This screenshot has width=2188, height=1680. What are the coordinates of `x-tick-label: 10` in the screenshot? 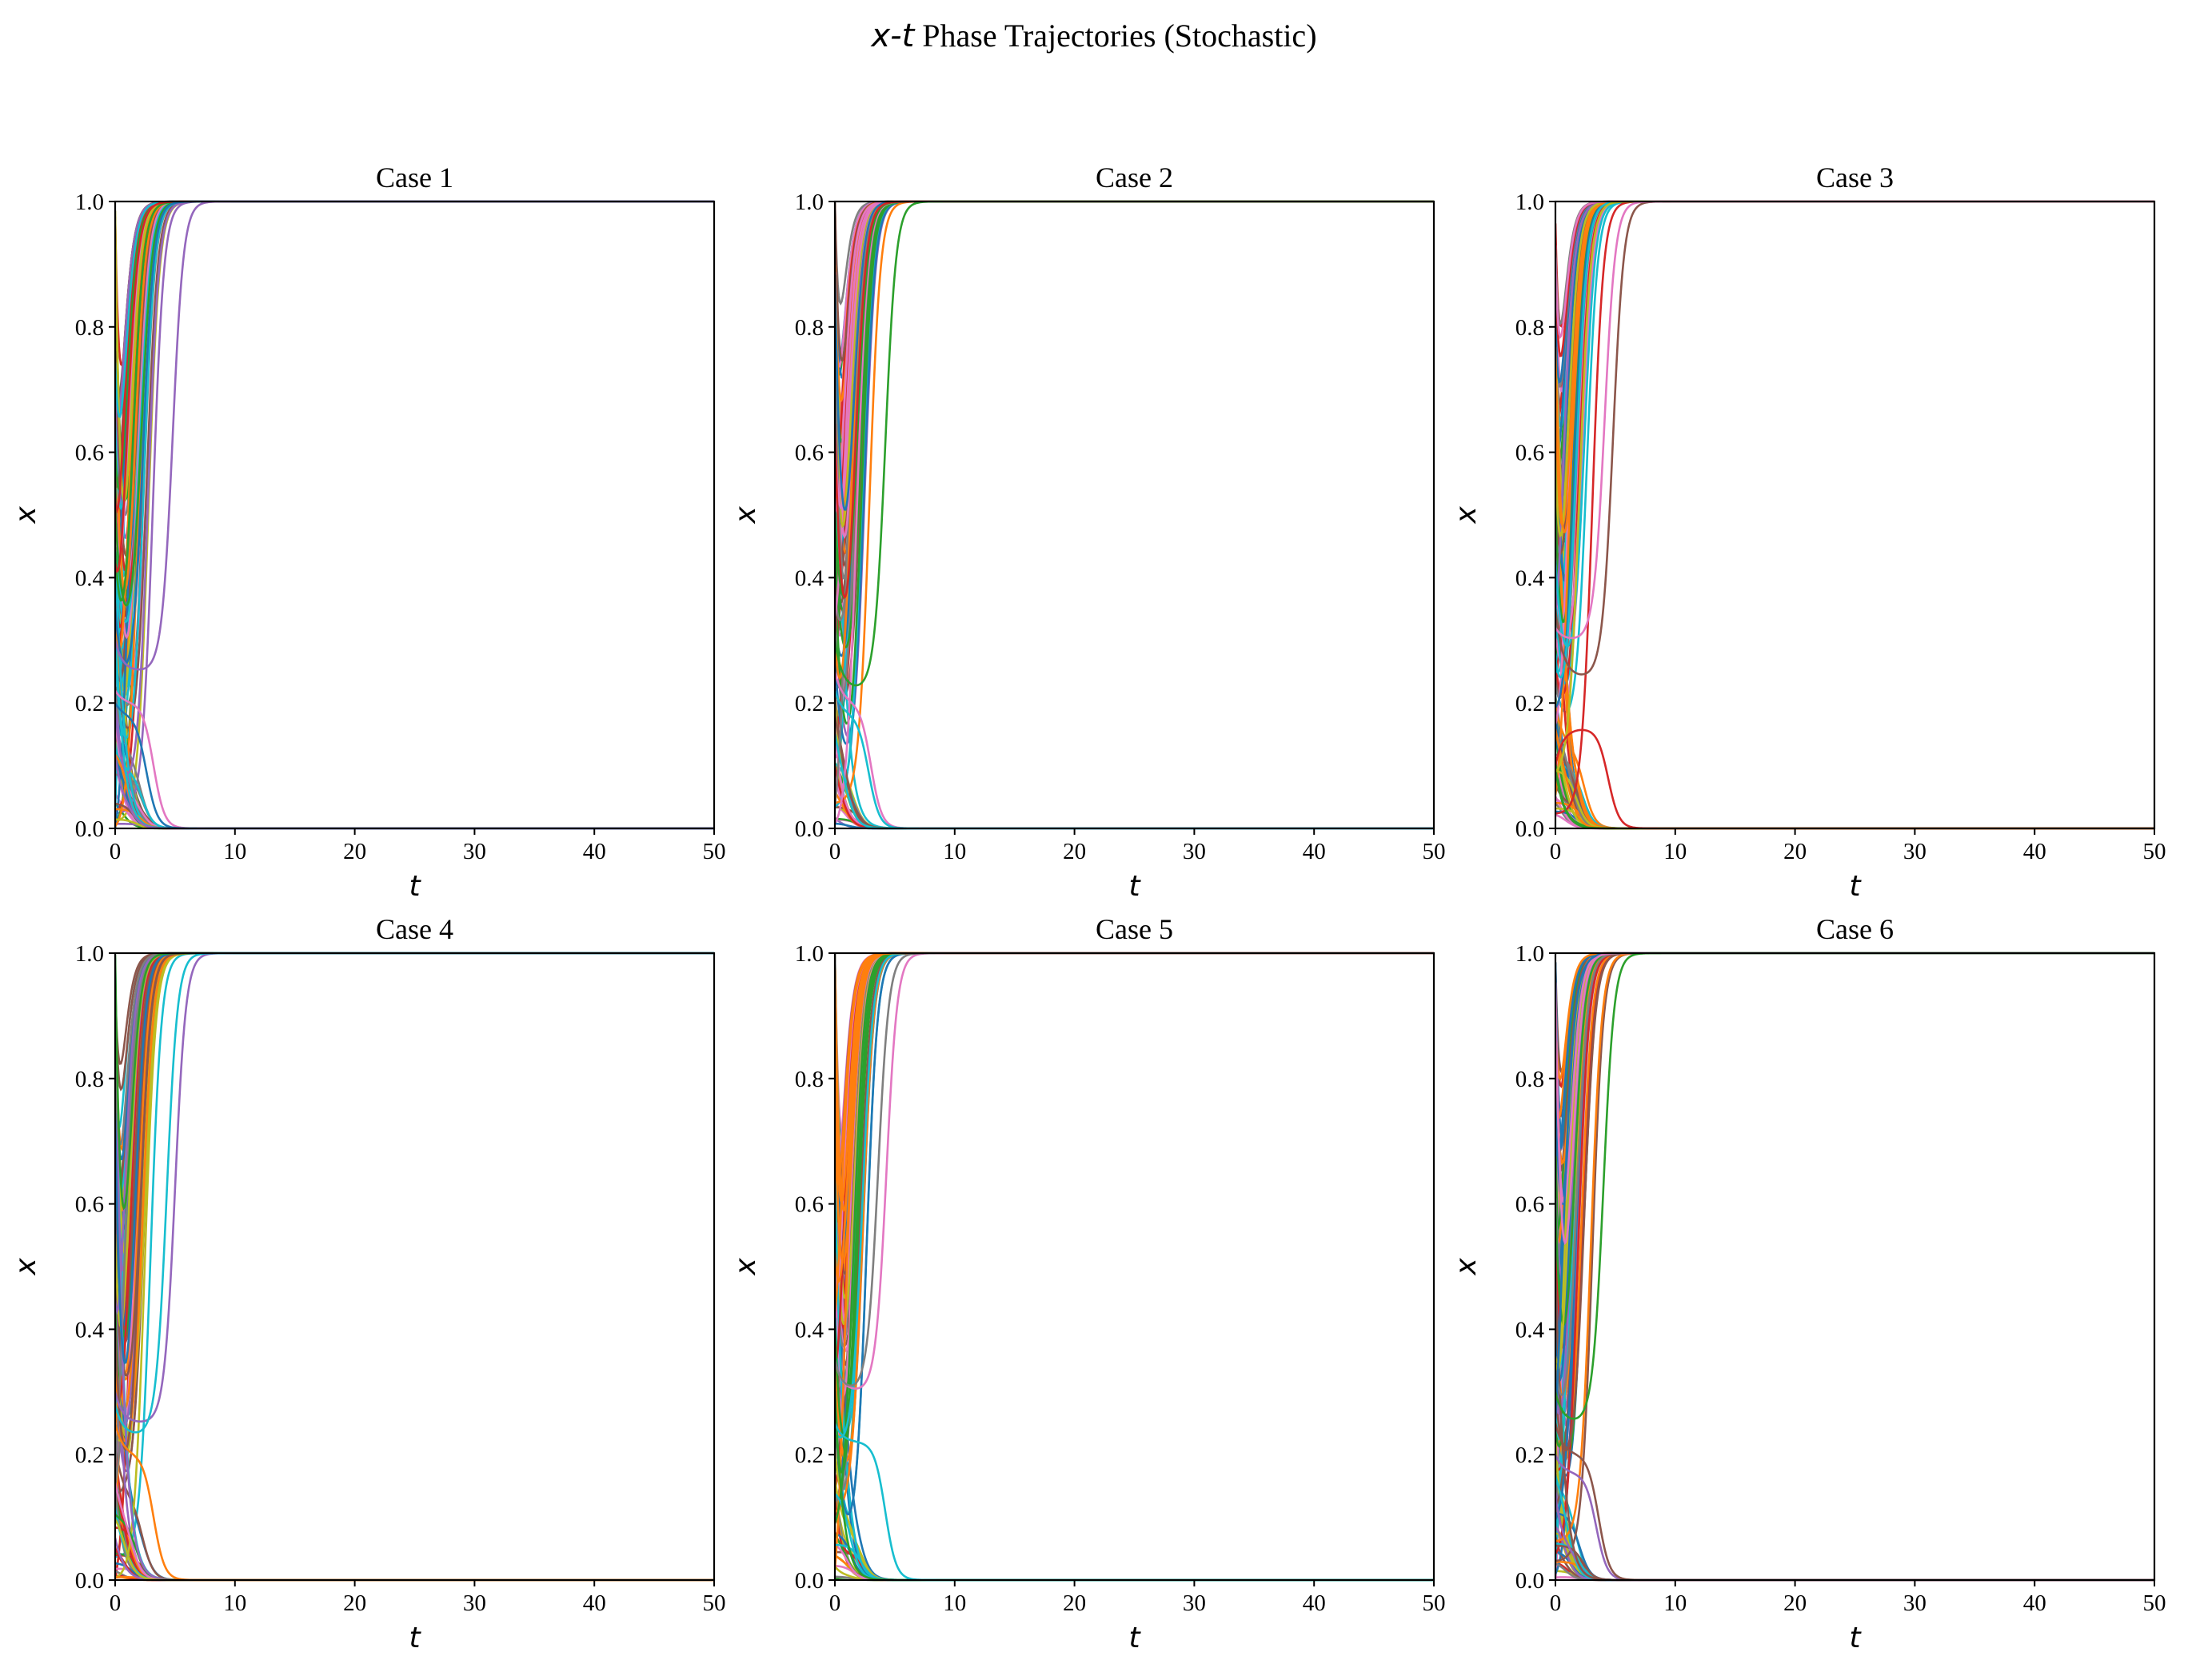 It's located at (954, 851).